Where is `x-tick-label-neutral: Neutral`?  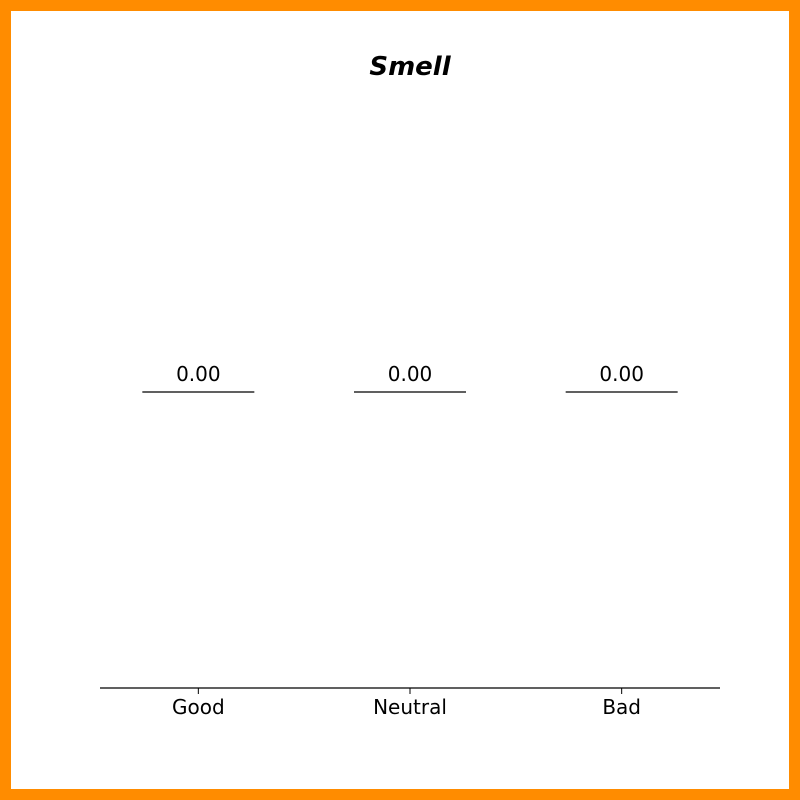 x-tick-label-neutral: Neutral is located at coordinates (410, 707).